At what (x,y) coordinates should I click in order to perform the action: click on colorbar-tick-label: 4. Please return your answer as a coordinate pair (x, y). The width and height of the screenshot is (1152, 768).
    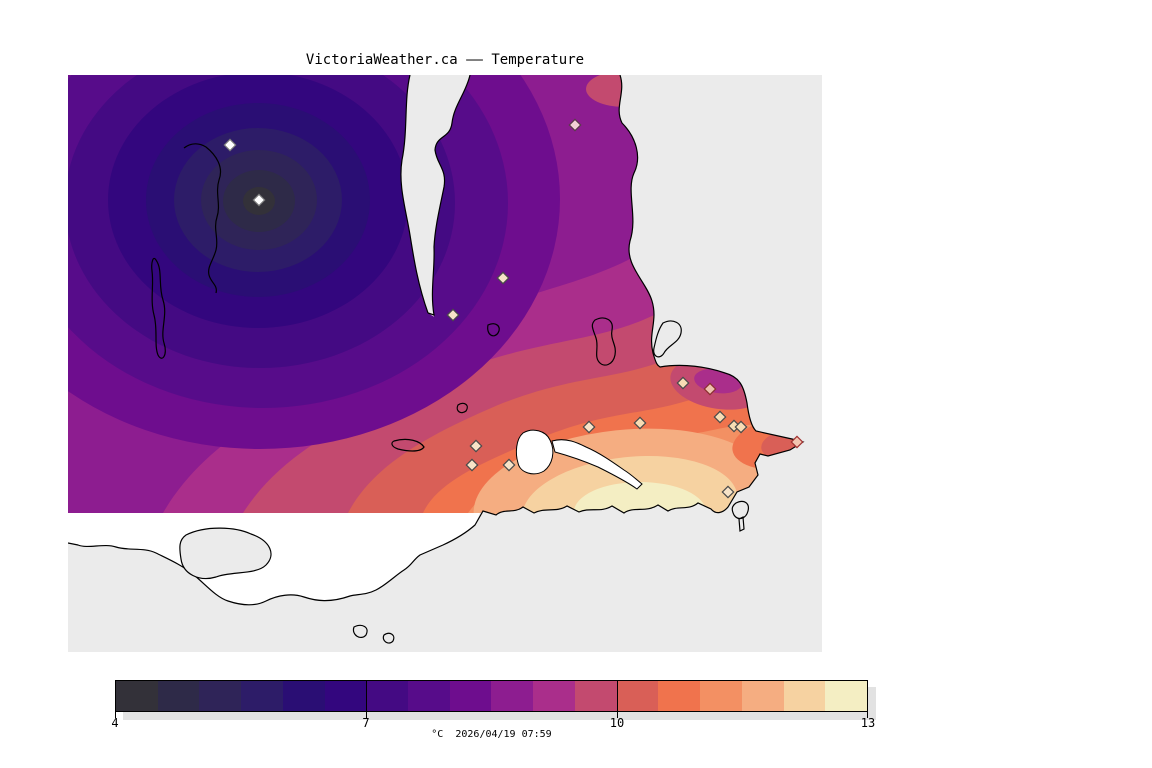
    Looking at the image, I should click on (115, 723).